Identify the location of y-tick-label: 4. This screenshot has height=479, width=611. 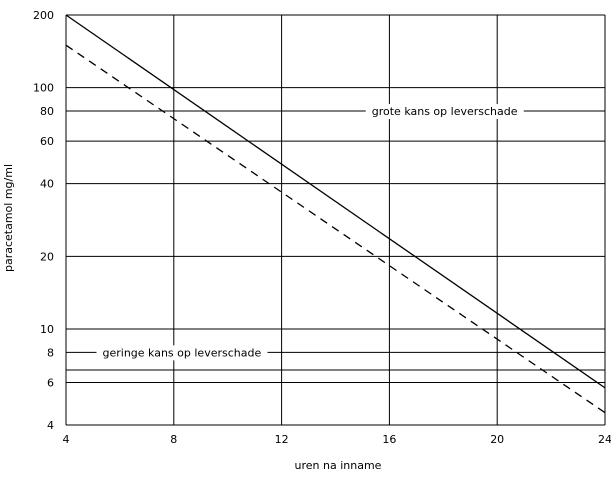
(50, 425).